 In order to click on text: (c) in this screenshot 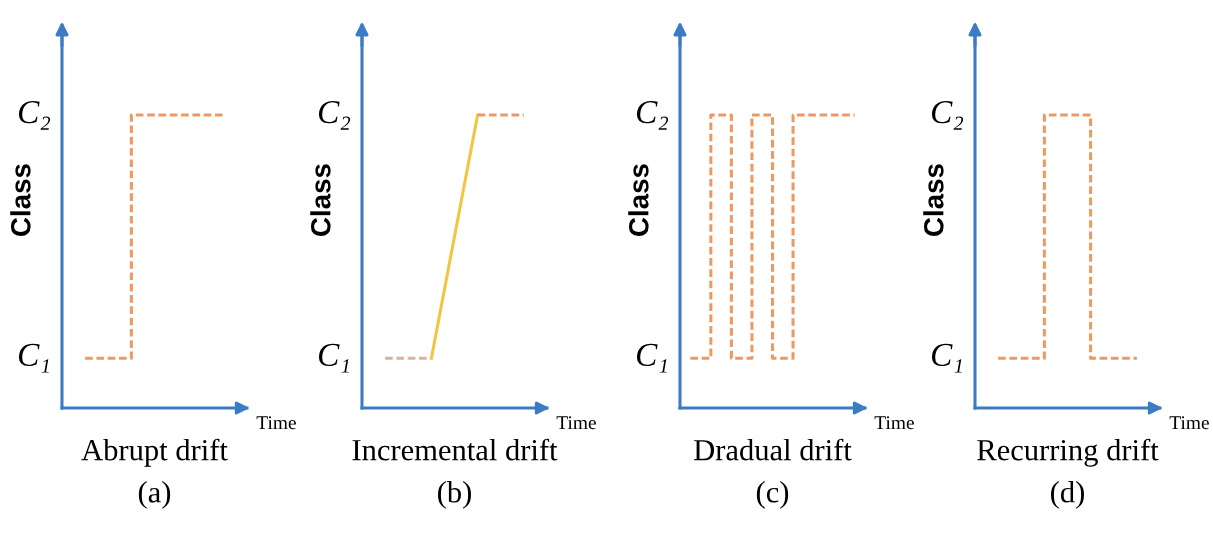, I will do `click(772, 495)`.